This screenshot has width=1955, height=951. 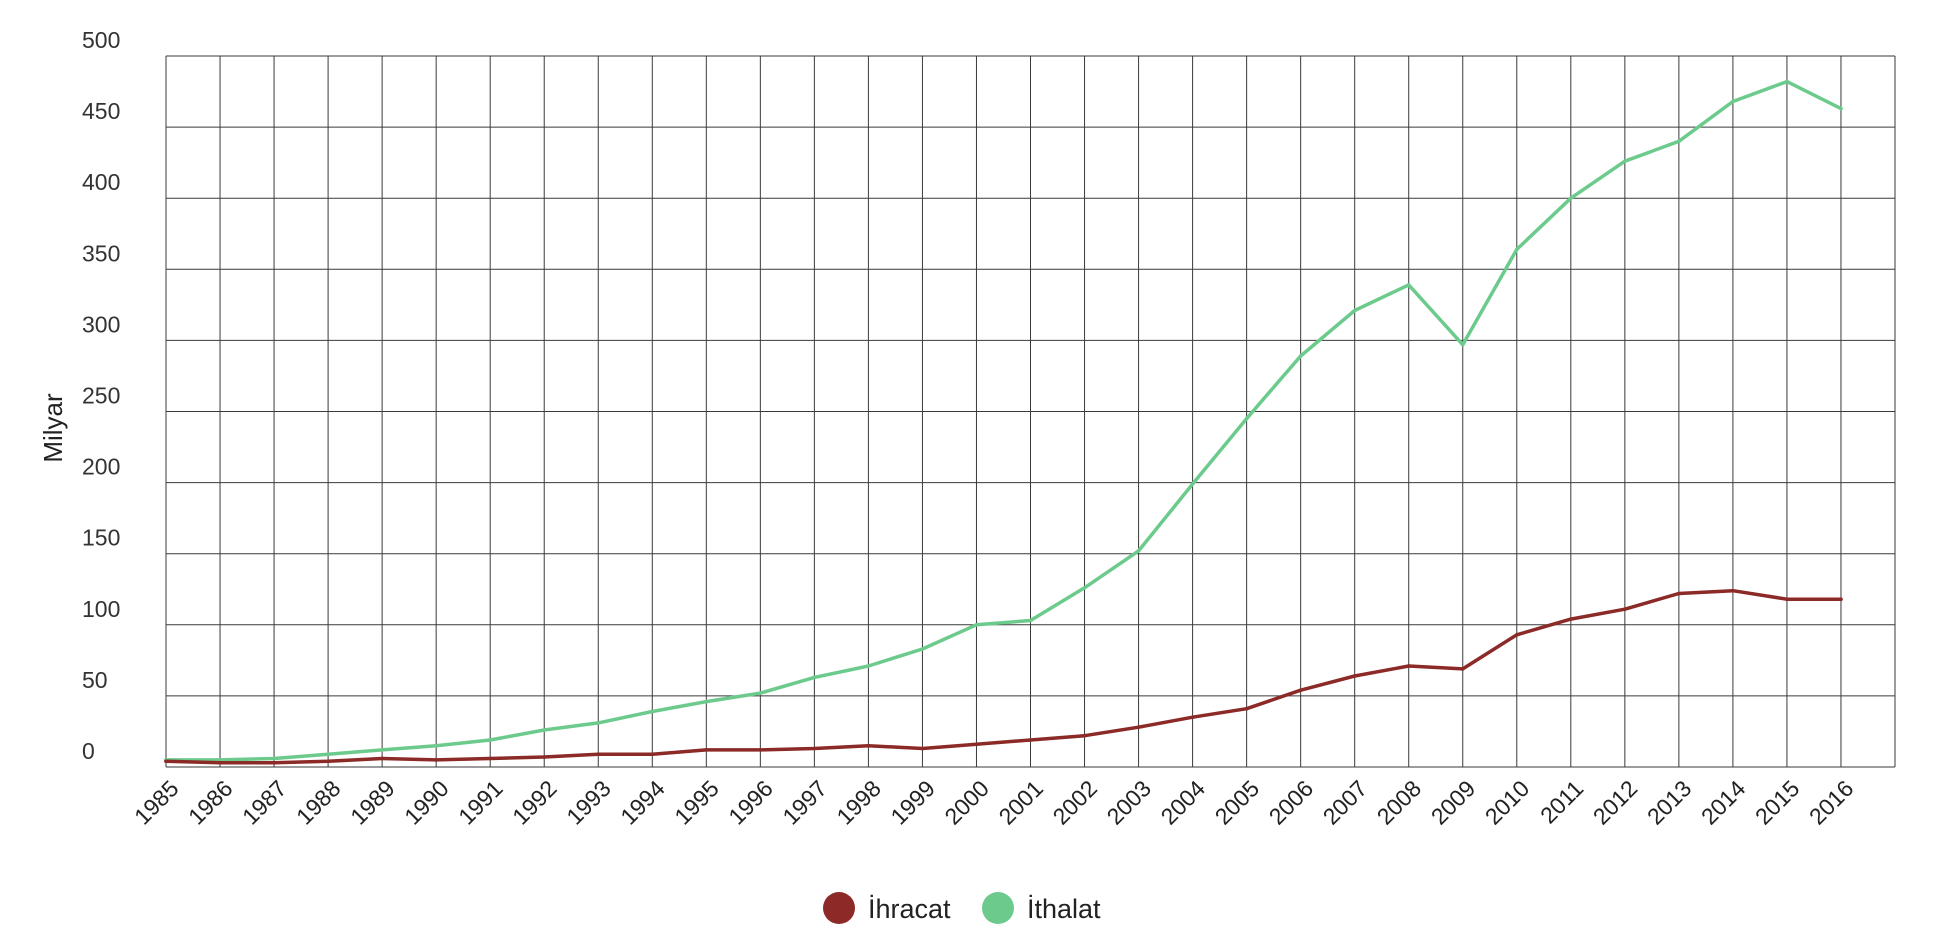 What do you see at coordinates (1507, 802) in the screenshot?
I see `x-tick-label: 2010` at bounding box center [1507, 802].